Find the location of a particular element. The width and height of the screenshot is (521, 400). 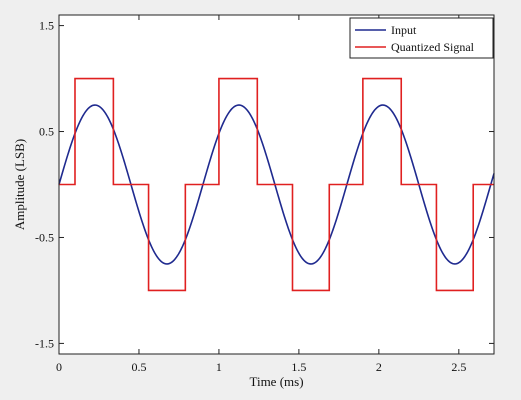

y-tick-label: 1.5 is located at coordinates (46, 26).